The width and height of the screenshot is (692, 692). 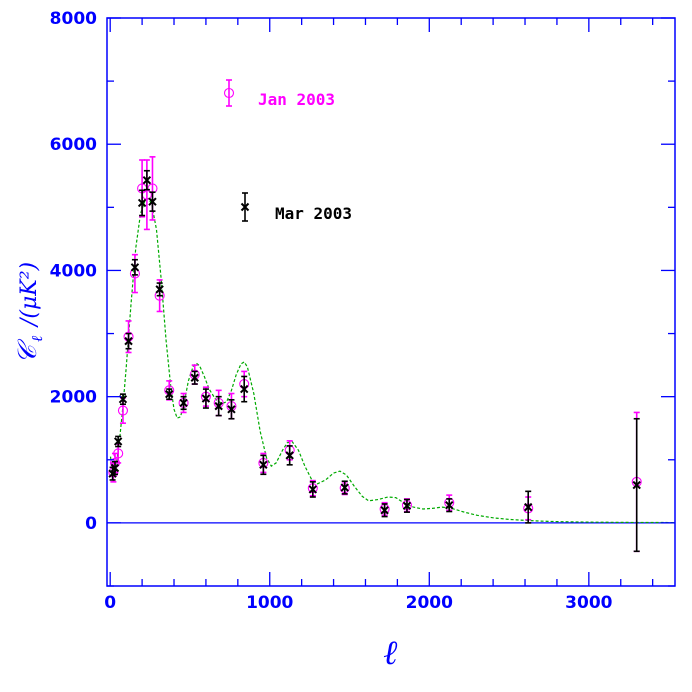 I want to click on y-tick-label: 0, so click(x=91, y=524).